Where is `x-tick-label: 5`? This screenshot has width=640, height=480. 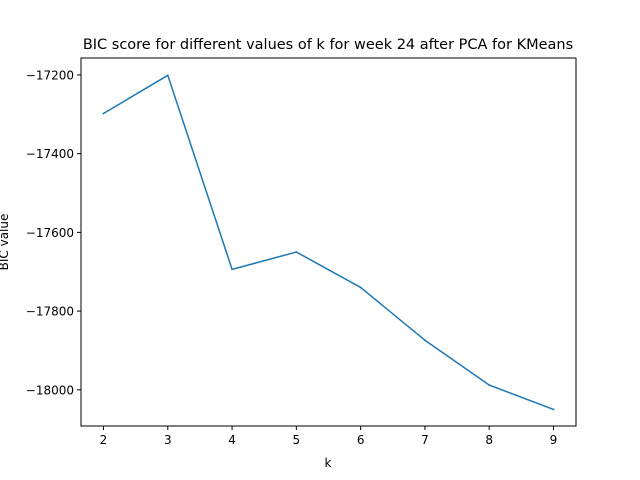 x-tick-label: 5 is located at coordinates (297, 440).